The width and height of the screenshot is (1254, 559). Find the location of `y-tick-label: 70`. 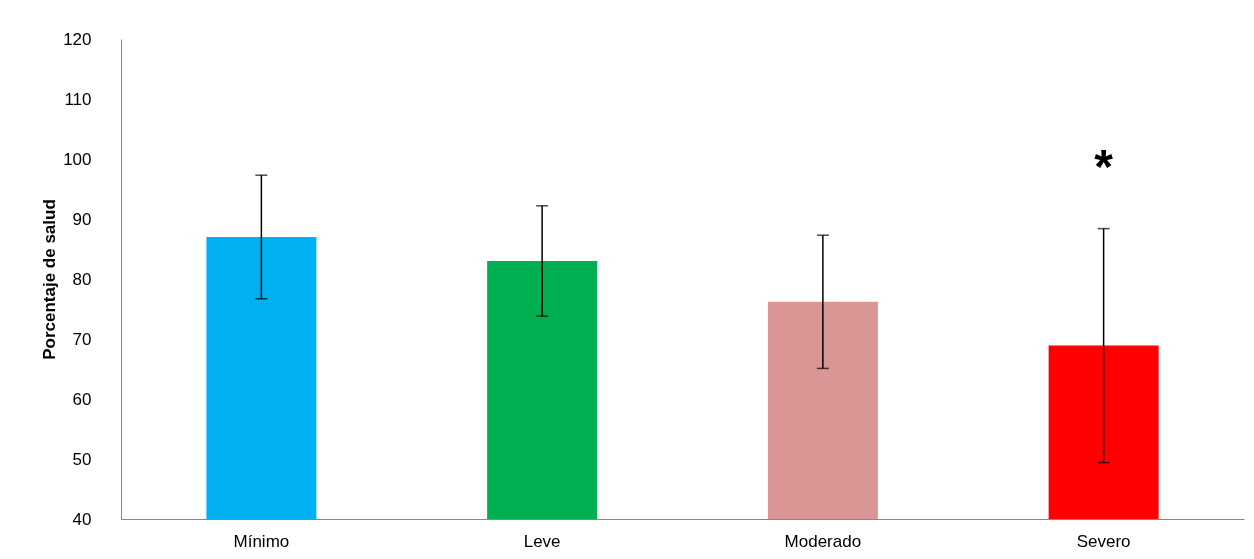

y-tick-label: 70 is located at coordinates (82, 339).